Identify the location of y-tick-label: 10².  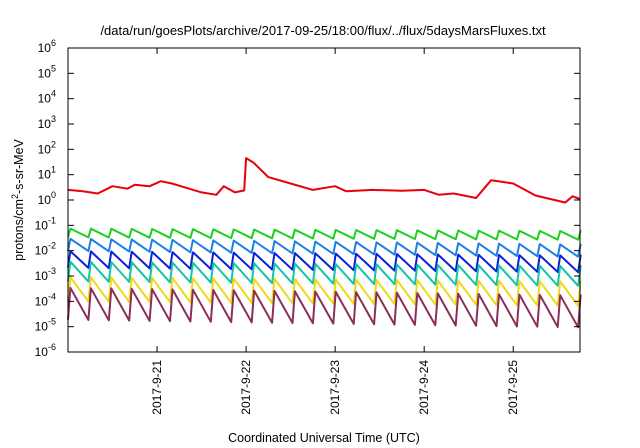
(47, 147).